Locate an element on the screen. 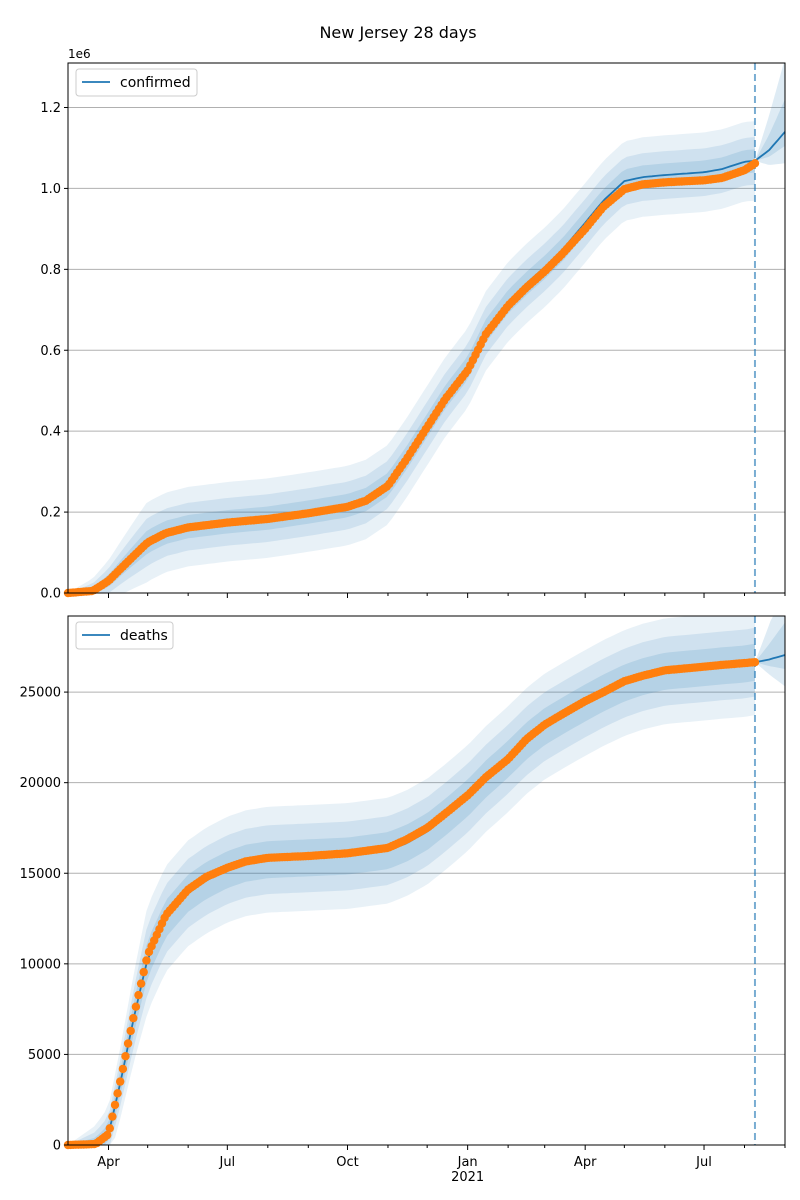 This screenshot has width=800, height=1200. deaths-legend-label: deaths is located at coordinates (144, 636).